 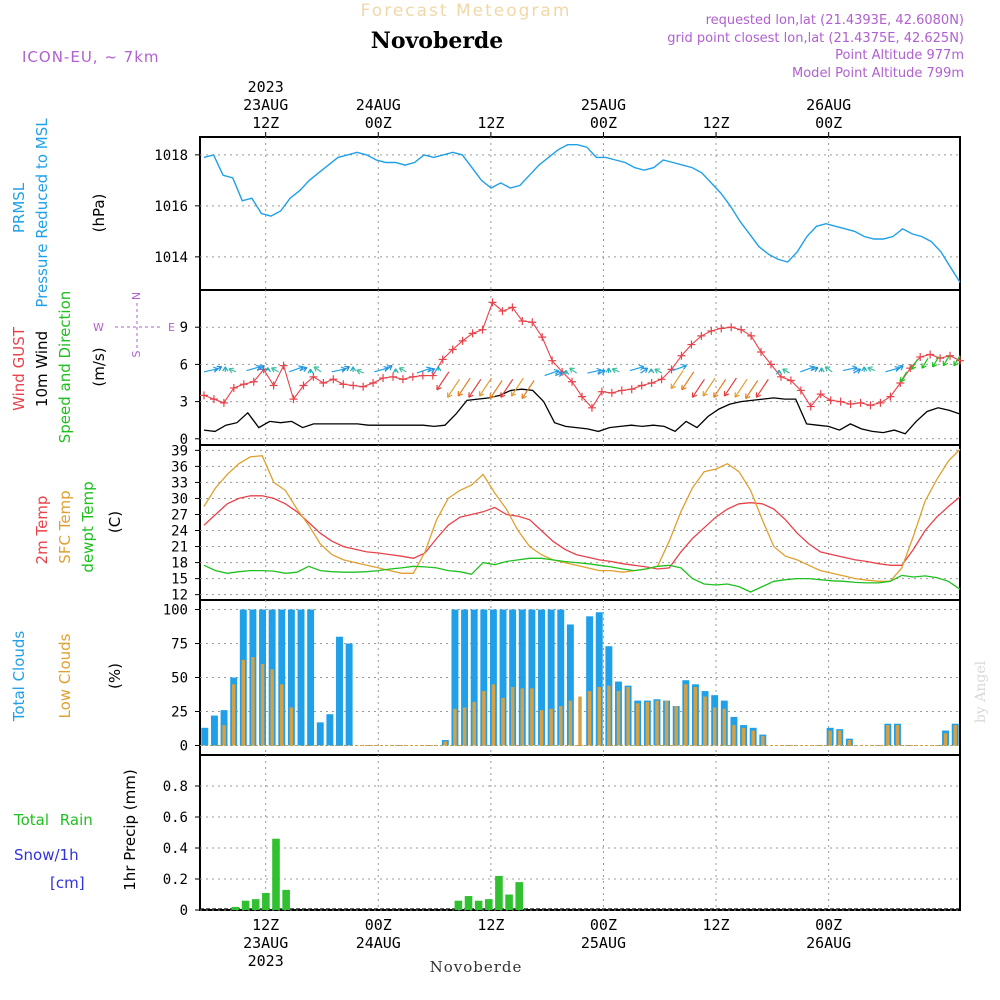 I want to click on clouds-ytick-label: 100, so click(x=175, y=611).